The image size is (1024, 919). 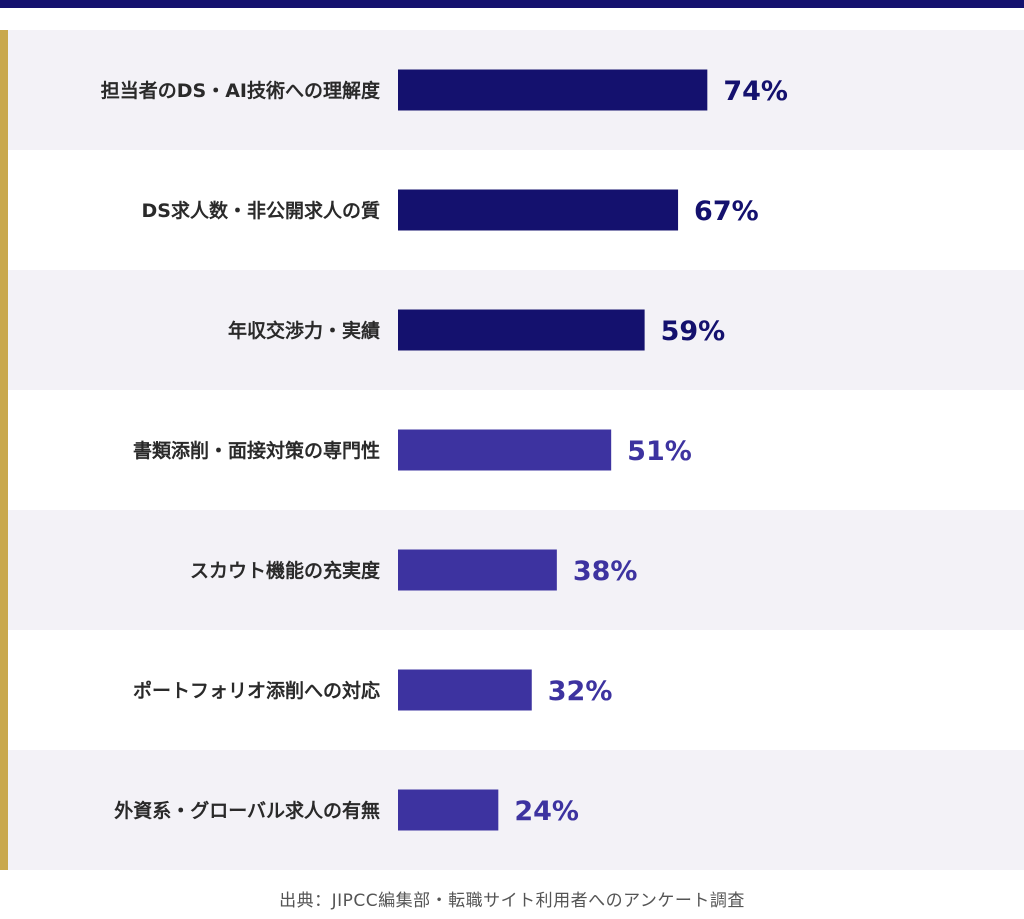 What do you see at coordinates (285, 570) in the screenshot?
I see `category-label: スカウト機能の充実度` at bounding box center [285, 570].